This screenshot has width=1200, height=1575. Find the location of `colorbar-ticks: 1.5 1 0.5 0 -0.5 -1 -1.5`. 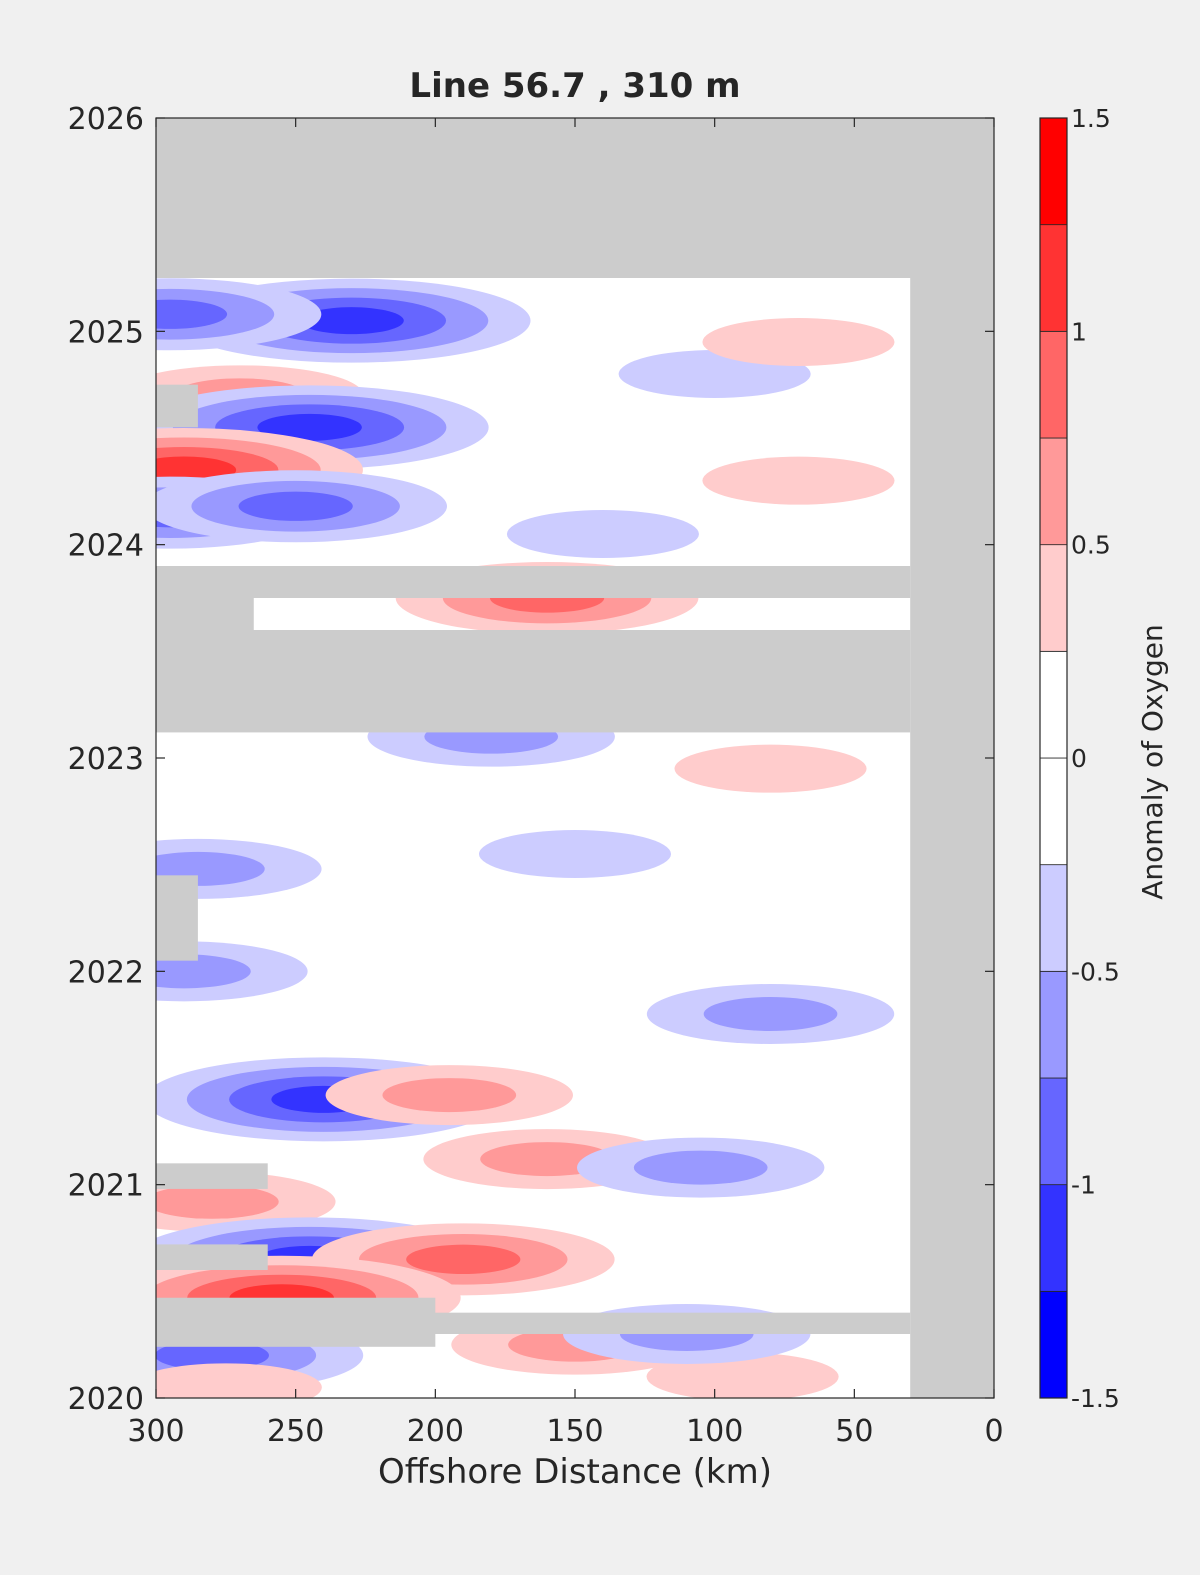

colorbar-ticks: 1.5 1 0.5 0 -0.5 -1 -1.5 is located at coordinates (1095, 758).